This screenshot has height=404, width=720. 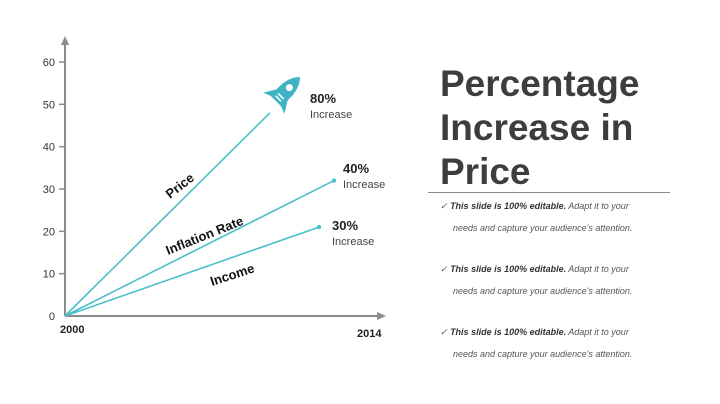 What do you see at coordinates (49, 105) in the screenshot?
I see `y-tick-label: 50` at bounding box center [49, 105].